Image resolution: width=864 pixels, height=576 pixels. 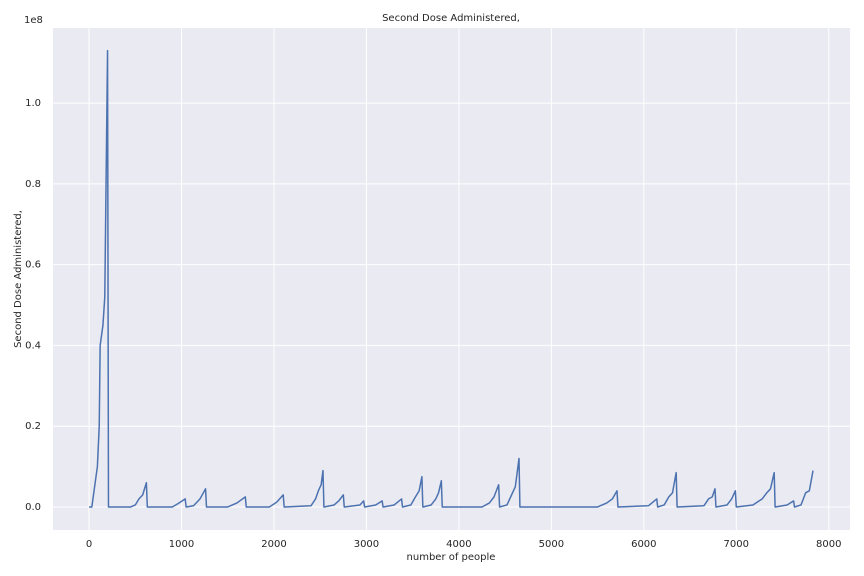 What do you see at coordinates (18, 279) in the screenshot?
I see `y-axis-label: Second Dose Administered,` at bounding box center [18, 279].